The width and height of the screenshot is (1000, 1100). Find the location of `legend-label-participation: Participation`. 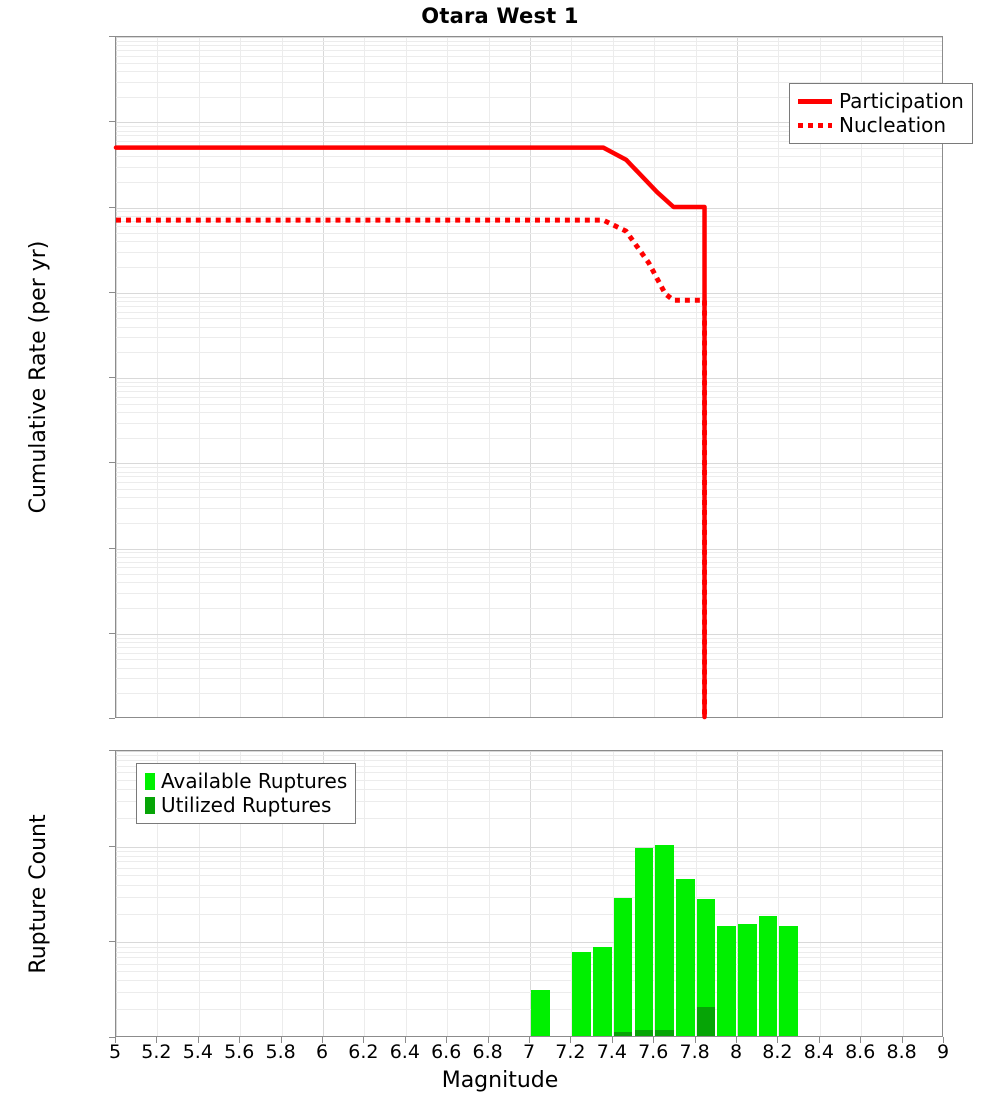

legend-label-participation: Participation is located at coordinates (901, 101).